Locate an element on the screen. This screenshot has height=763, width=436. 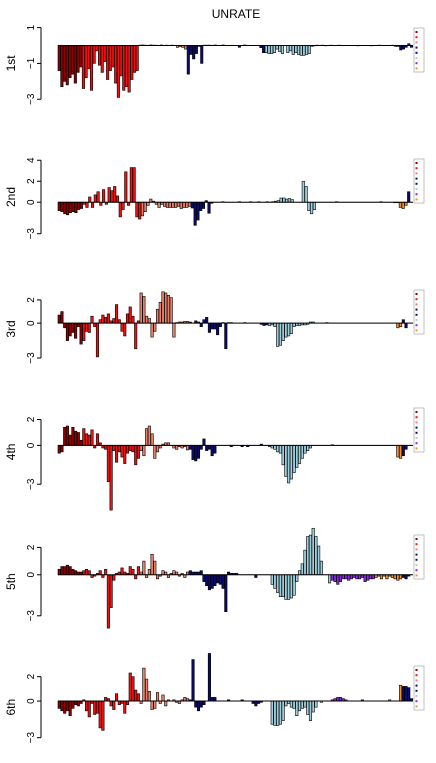
panel-label: 4th is located at coordinates (11, 452).